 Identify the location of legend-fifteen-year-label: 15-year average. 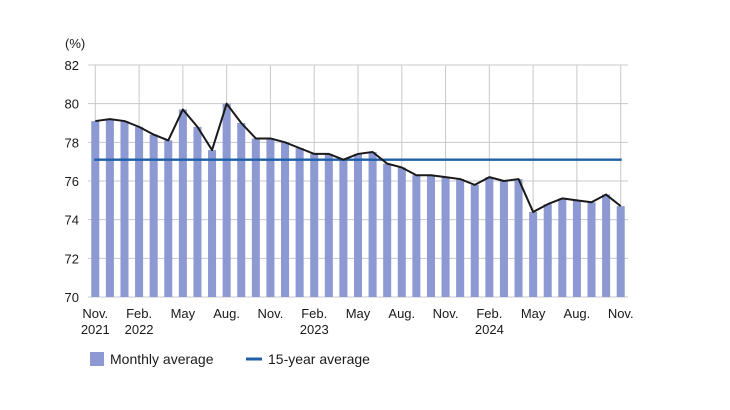
(319, 359).